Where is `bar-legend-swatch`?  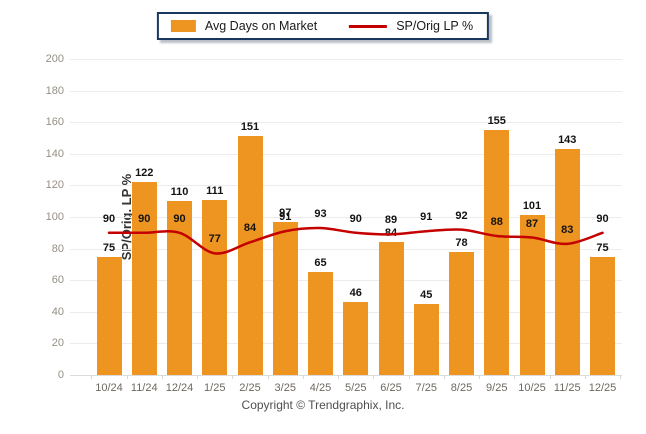
bar-legend-swatch is located at coordinates (183, 26).